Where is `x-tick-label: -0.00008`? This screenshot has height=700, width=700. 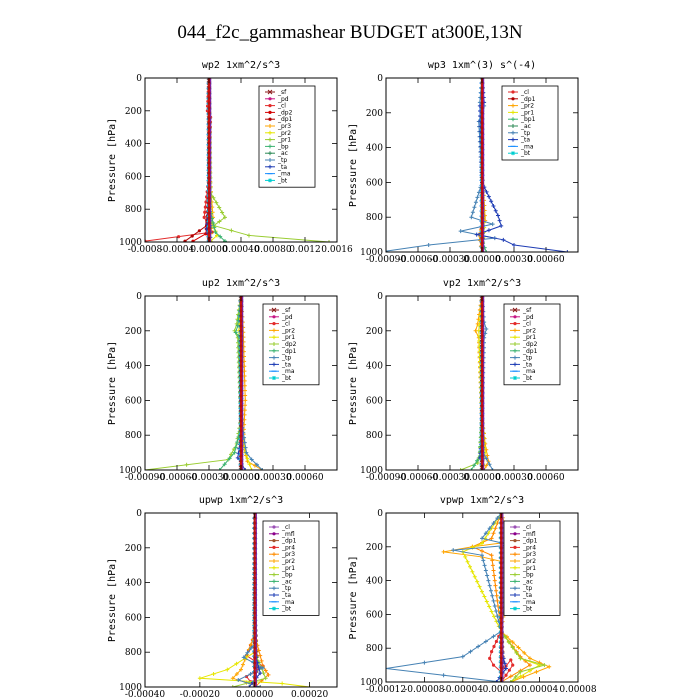 x-tick-label: -0.00008 is located at coordinates (424, 690).